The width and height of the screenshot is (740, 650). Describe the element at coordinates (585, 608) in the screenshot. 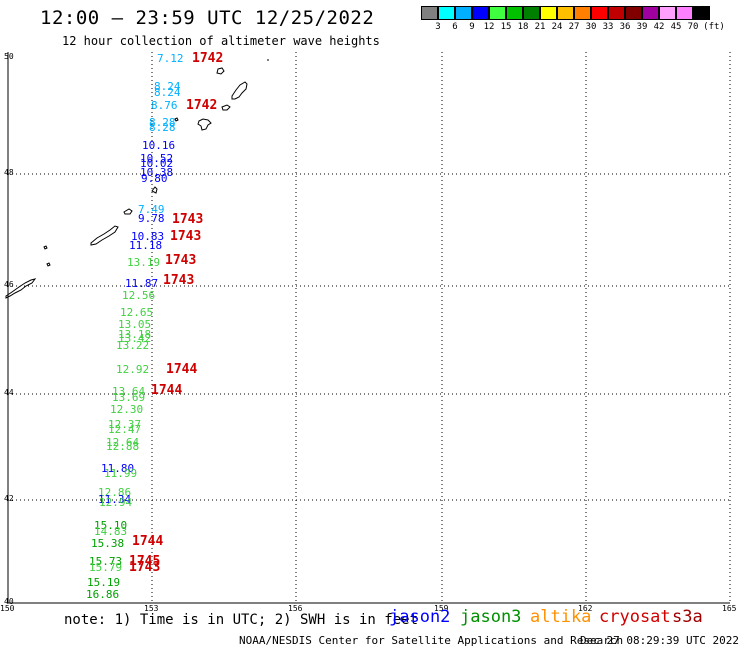

I see `longitude-label: 162` at that location.